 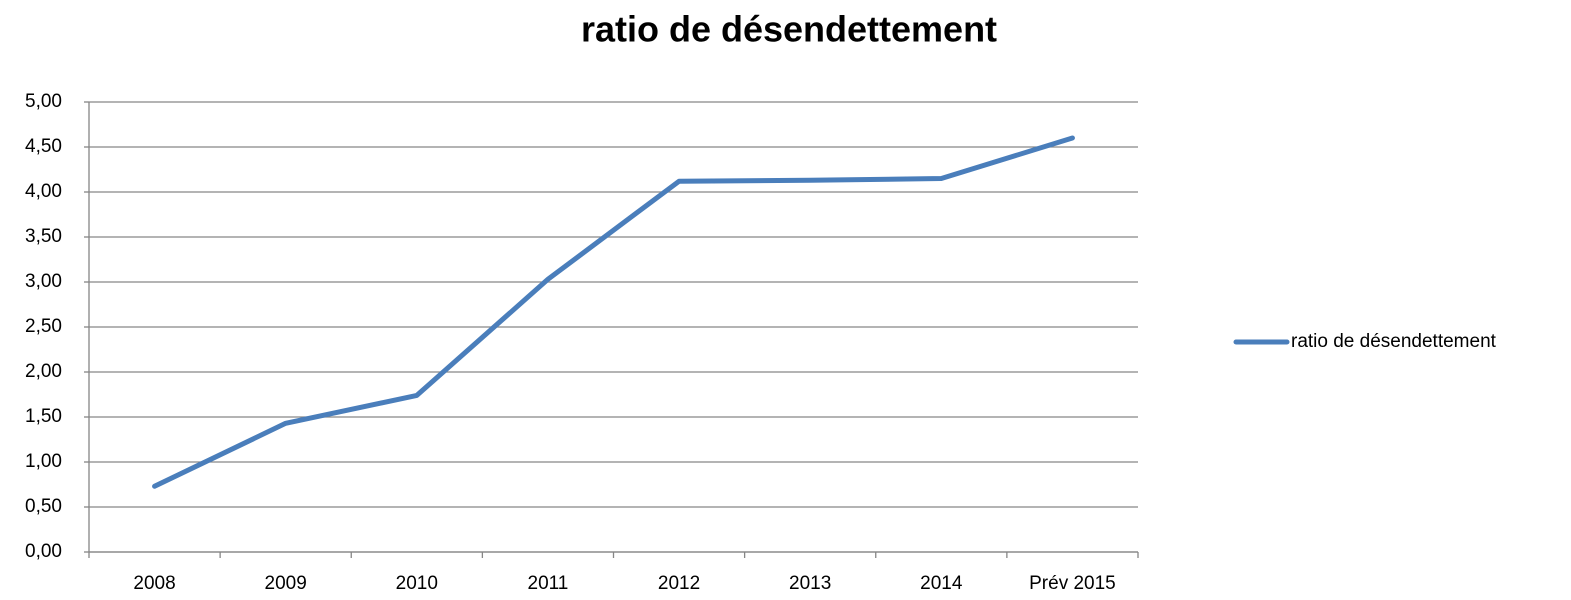 I want to click on x-tick-label: 2013, so click(x=810, y=583).